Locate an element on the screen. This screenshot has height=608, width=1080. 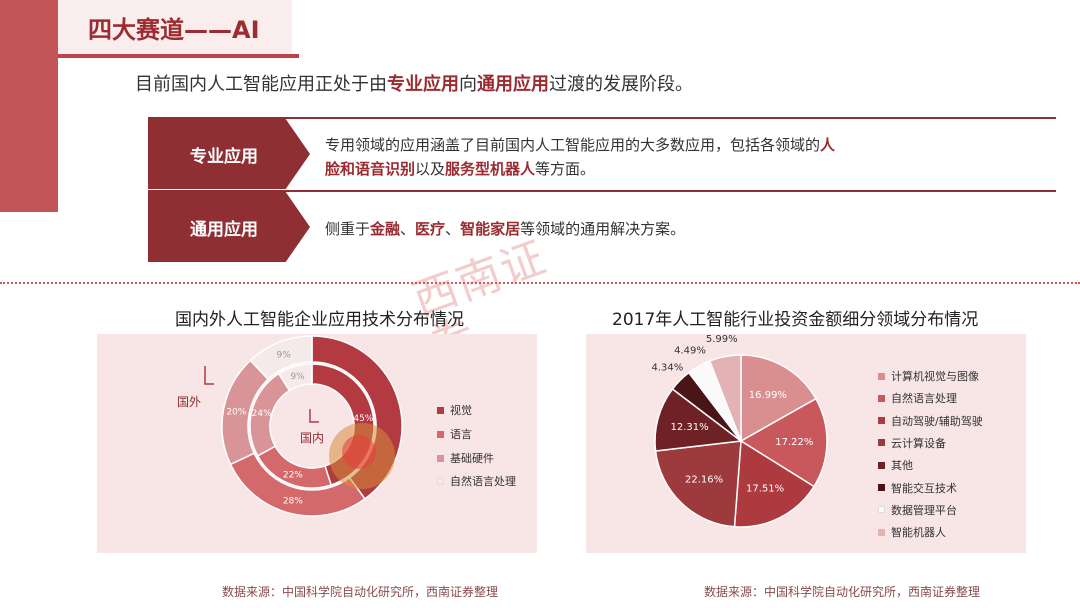
chart2-source: 数据来源：中国科学院自动化研究所，西南证券整理 is located at coordinates (842, 592).